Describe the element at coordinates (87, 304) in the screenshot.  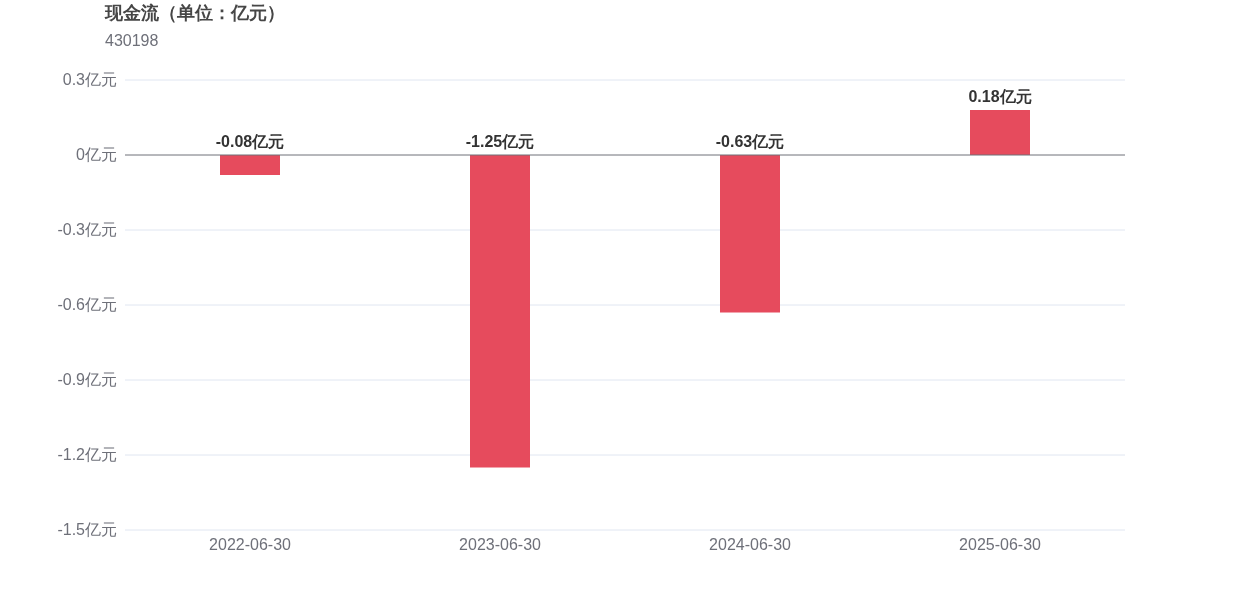
I see `y-tick-label: -0.6亿元` at that location.